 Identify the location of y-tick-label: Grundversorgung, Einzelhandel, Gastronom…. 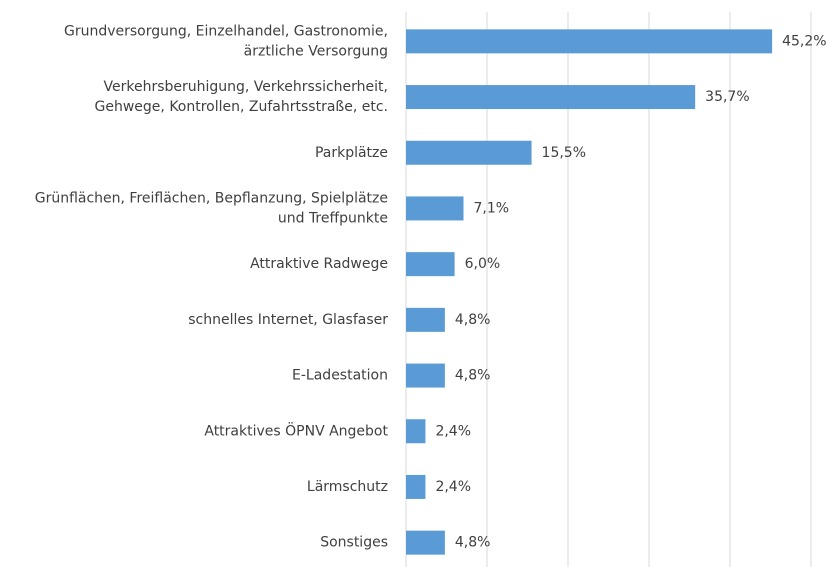
(226, 41).